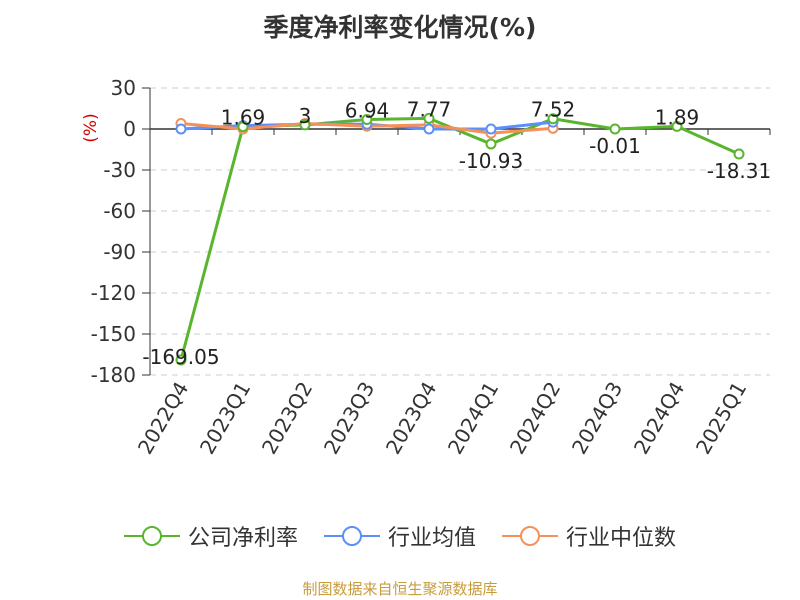 This screenshot has height=600, width=800. Describe the element at coordinates (123, 88) in the screenshot. I see `y-tick-label: 30` at that location.